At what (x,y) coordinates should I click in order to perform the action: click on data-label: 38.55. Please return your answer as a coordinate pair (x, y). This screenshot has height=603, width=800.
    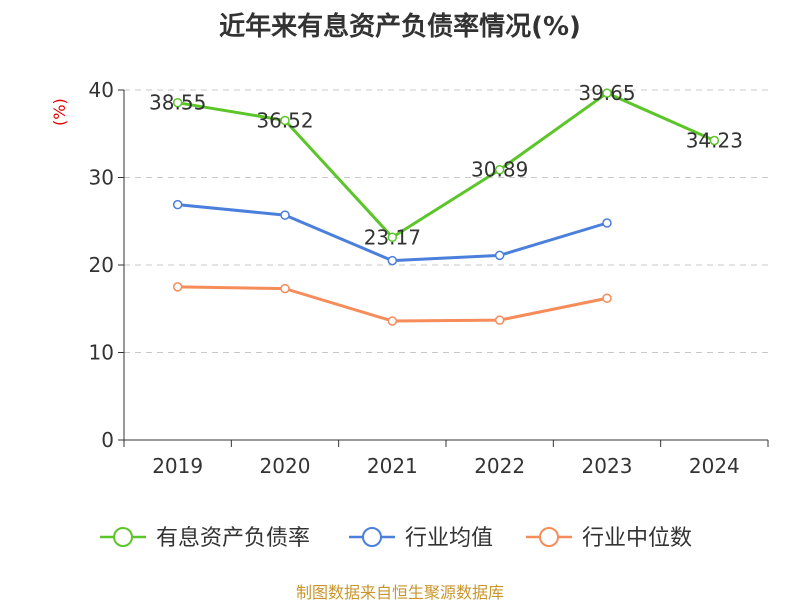
    Looking at the image, I should click on (177, 103).